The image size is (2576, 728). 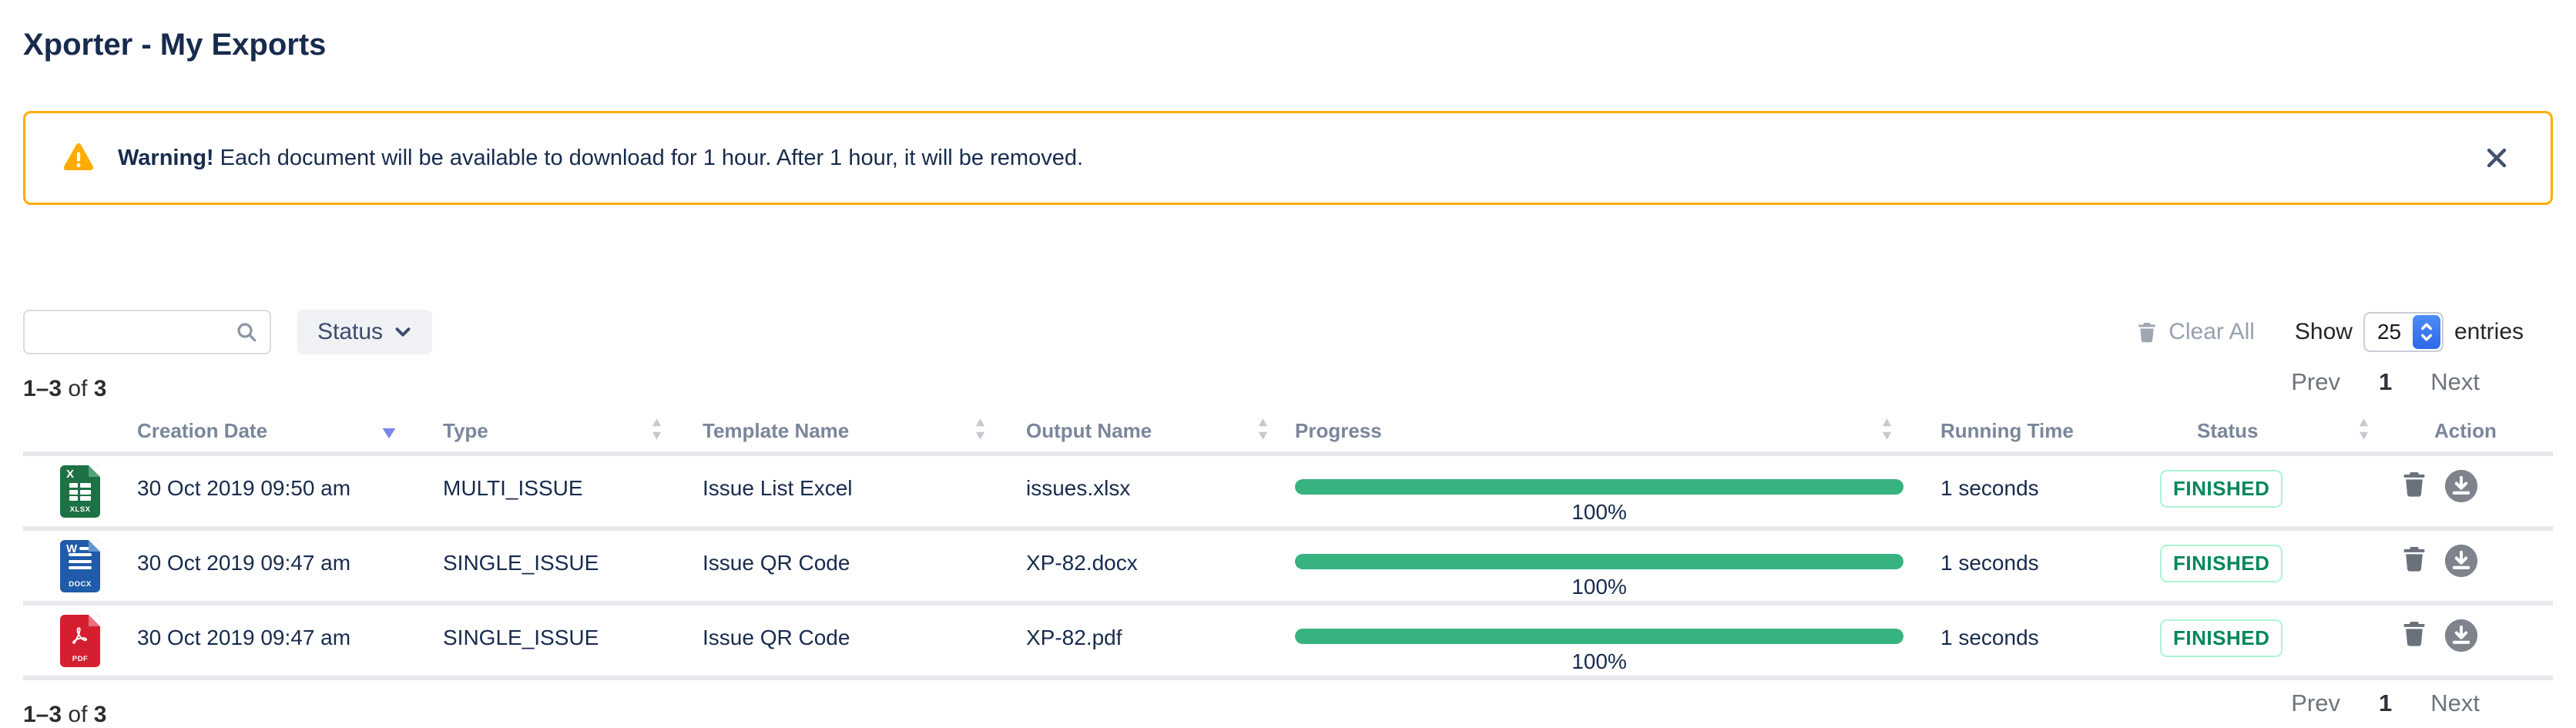 I want to click on warning-label: Warning!, so click(x=166, y=157).